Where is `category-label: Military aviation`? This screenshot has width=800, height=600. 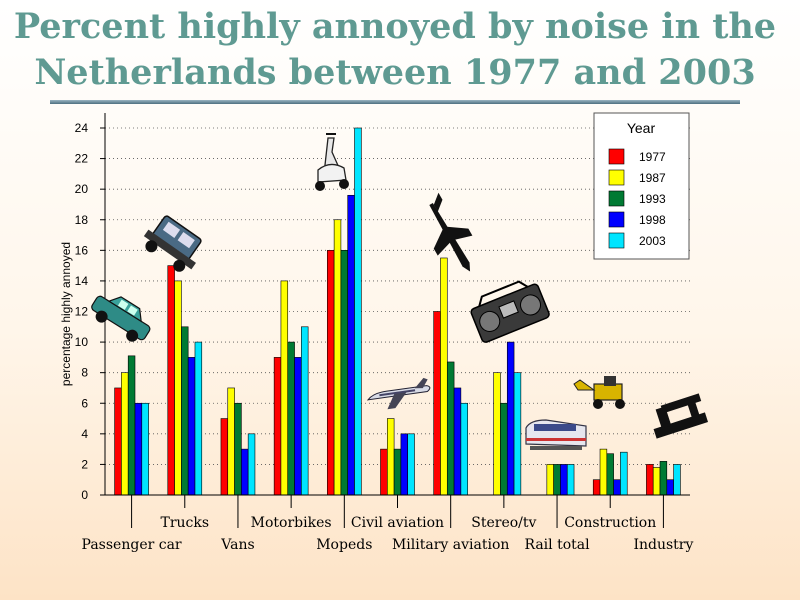 category-label: Military aviation is located at coordinates (450, 545).